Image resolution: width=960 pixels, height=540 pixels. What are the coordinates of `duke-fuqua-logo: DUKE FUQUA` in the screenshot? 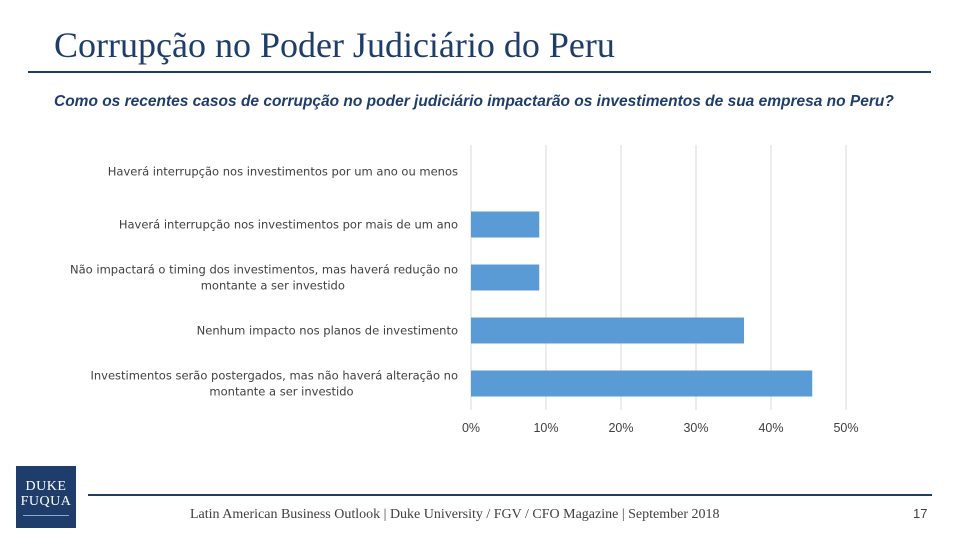 It's located at (46, 497).